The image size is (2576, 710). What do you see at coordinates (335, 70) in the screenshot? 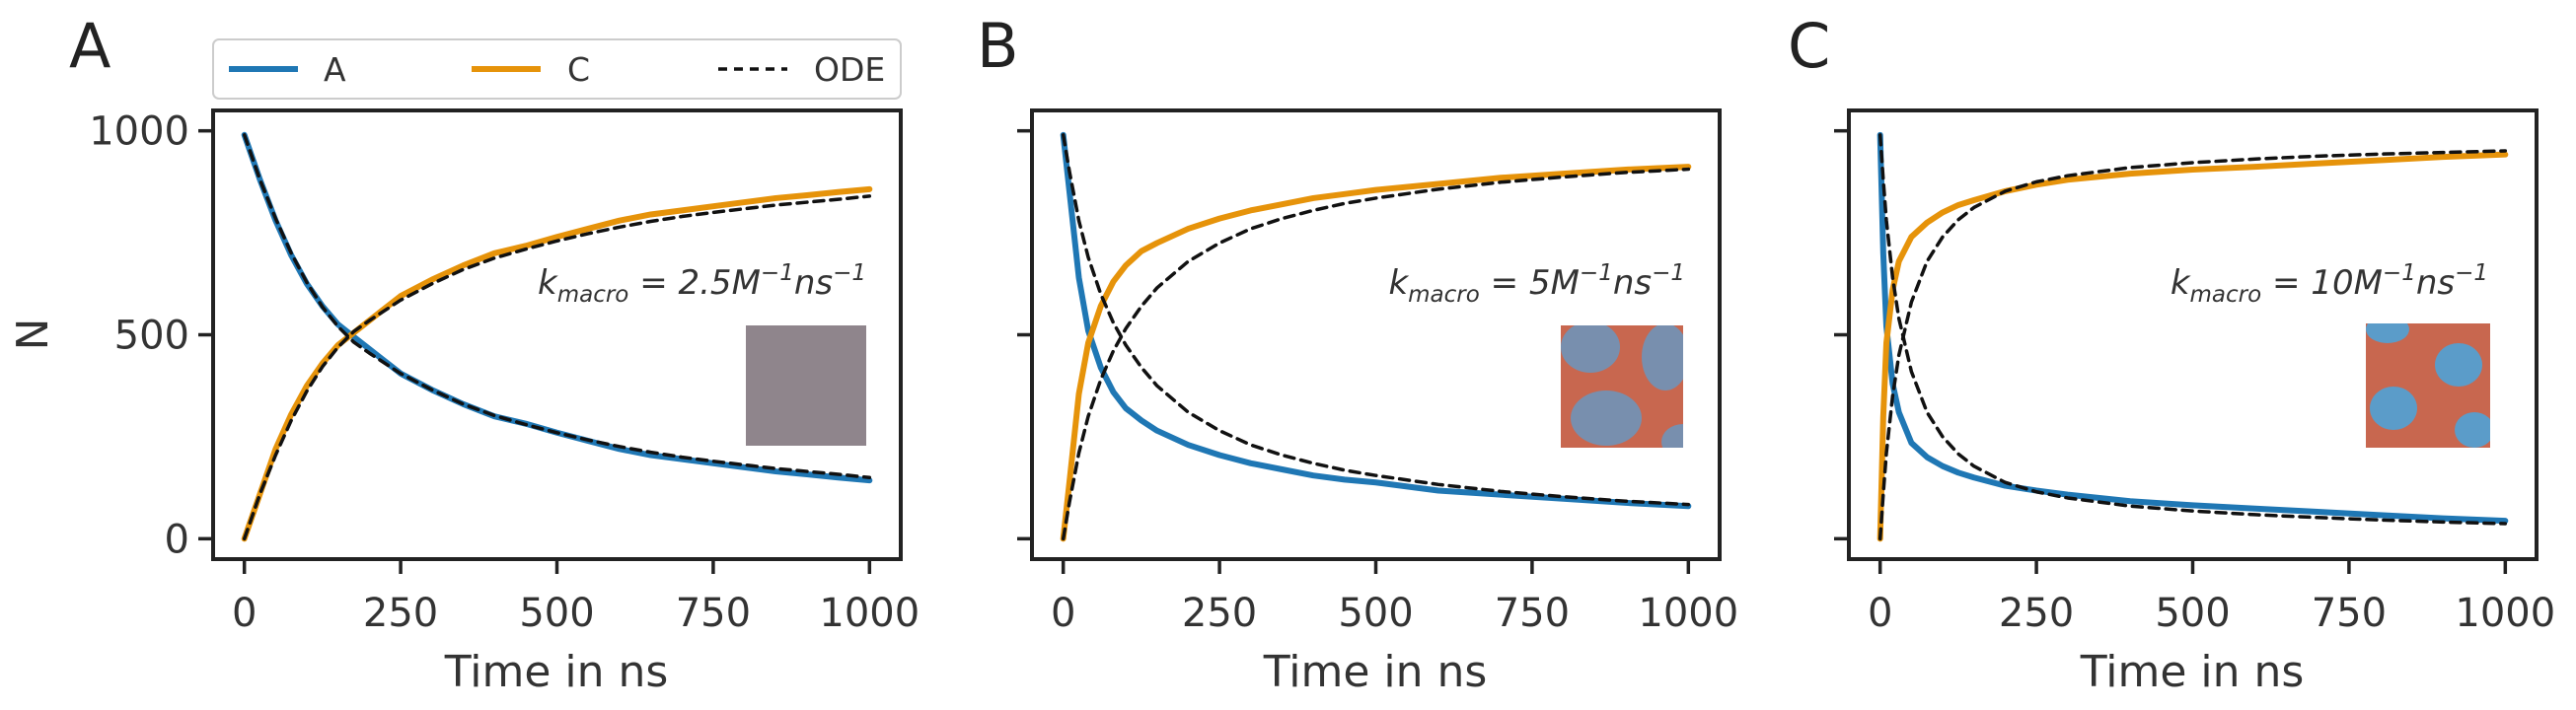
I see `legend-label-a: A` at bounding box center [335, 70].